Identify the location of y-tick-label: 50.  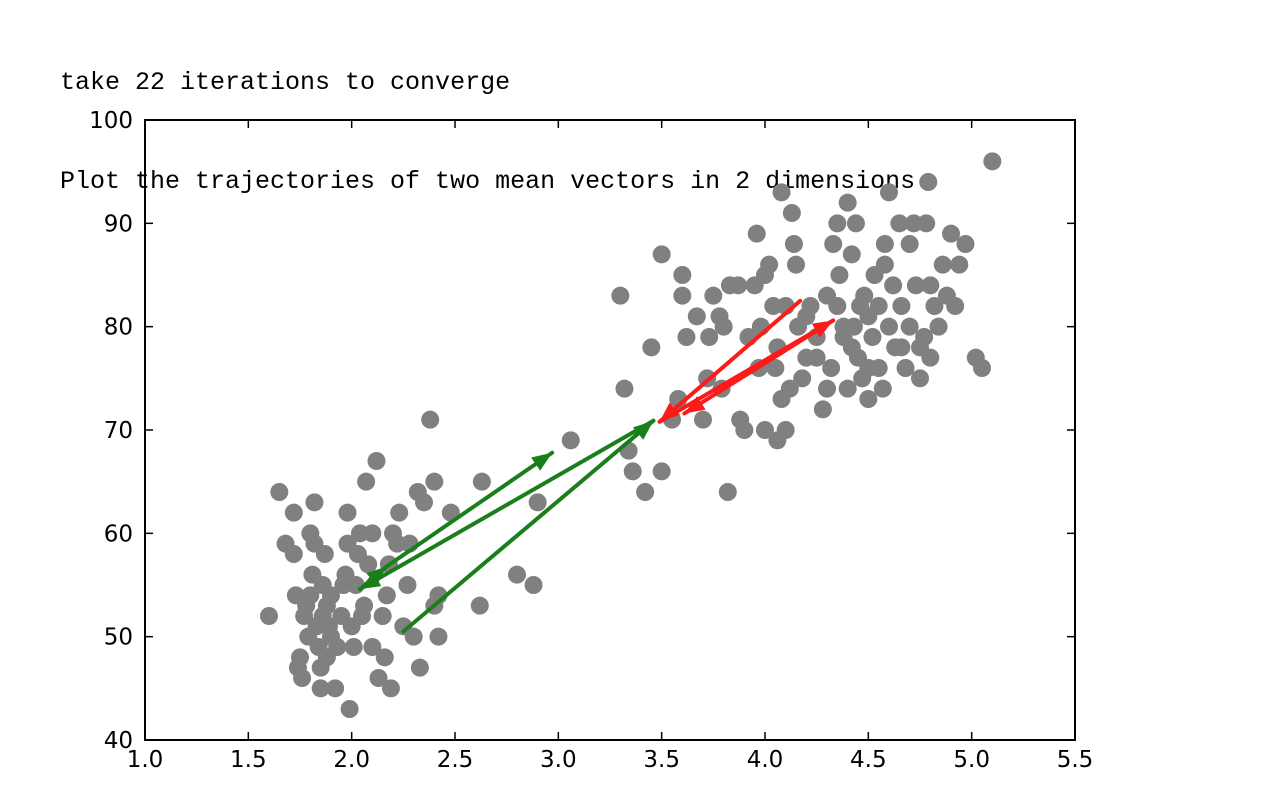
(118, 638).